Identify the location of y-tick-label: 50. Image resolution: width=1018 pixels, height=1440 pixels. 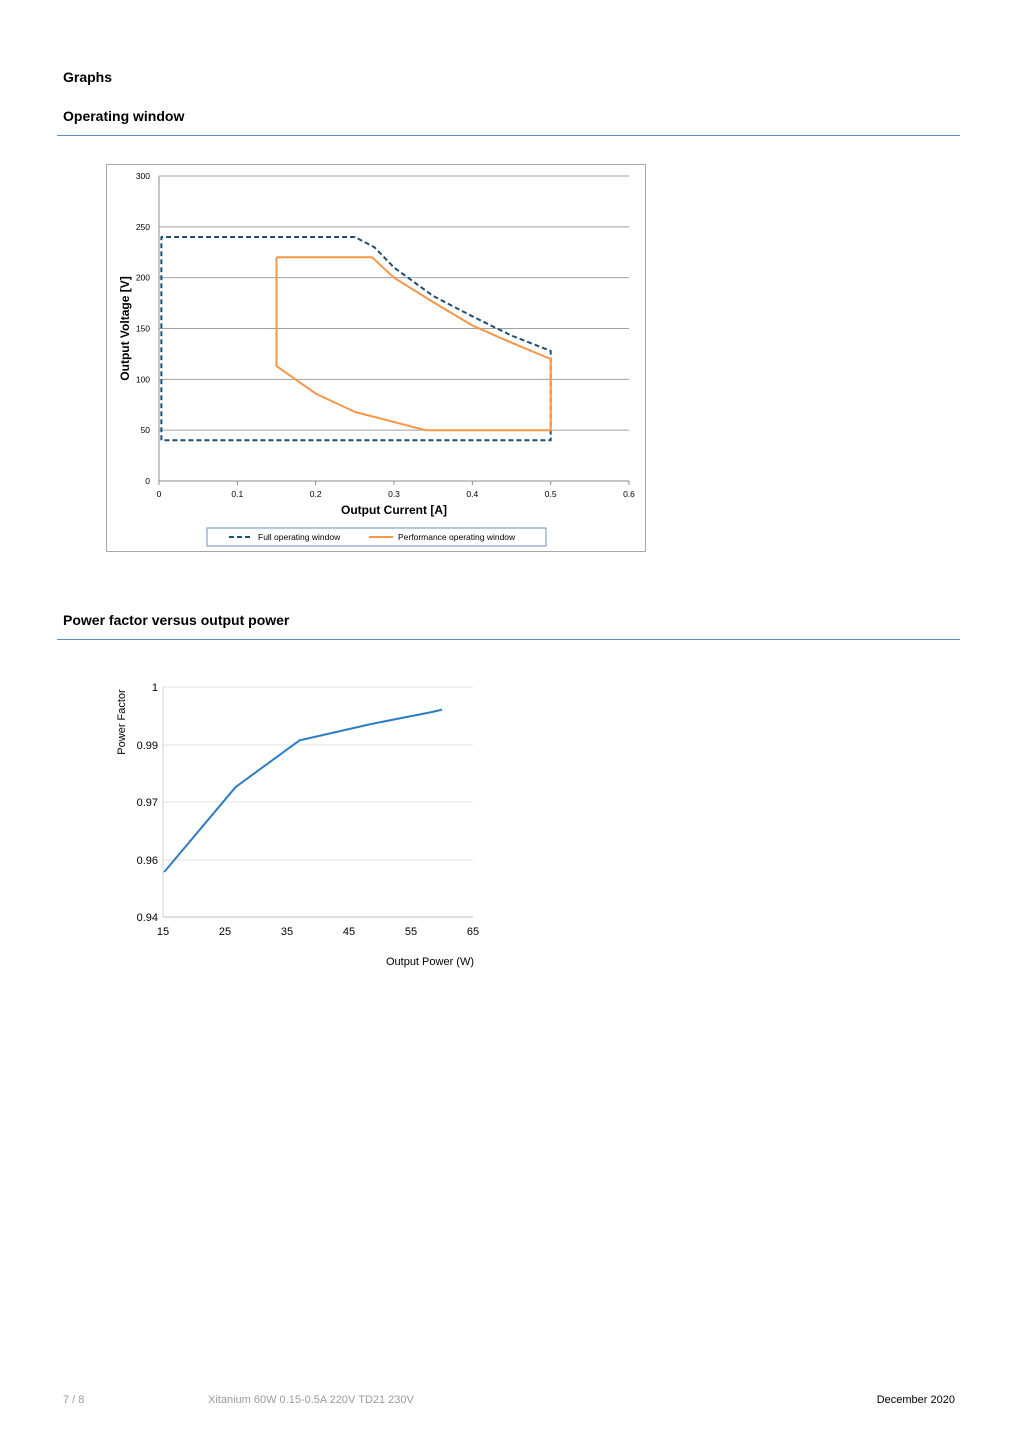
(146, 430).